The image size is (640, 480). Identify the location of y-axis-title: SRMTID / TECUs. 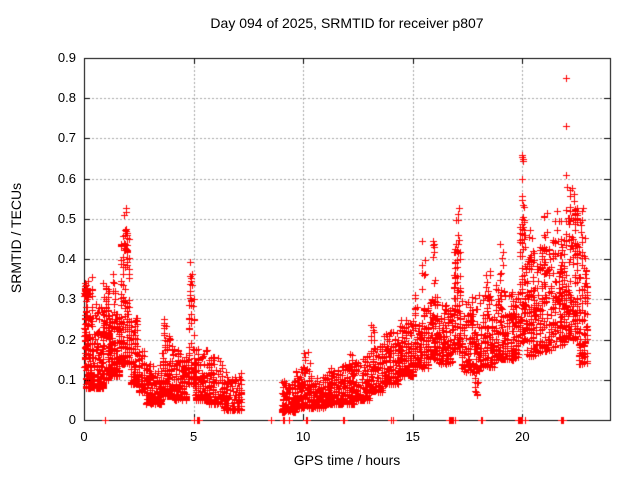
(16, 238).